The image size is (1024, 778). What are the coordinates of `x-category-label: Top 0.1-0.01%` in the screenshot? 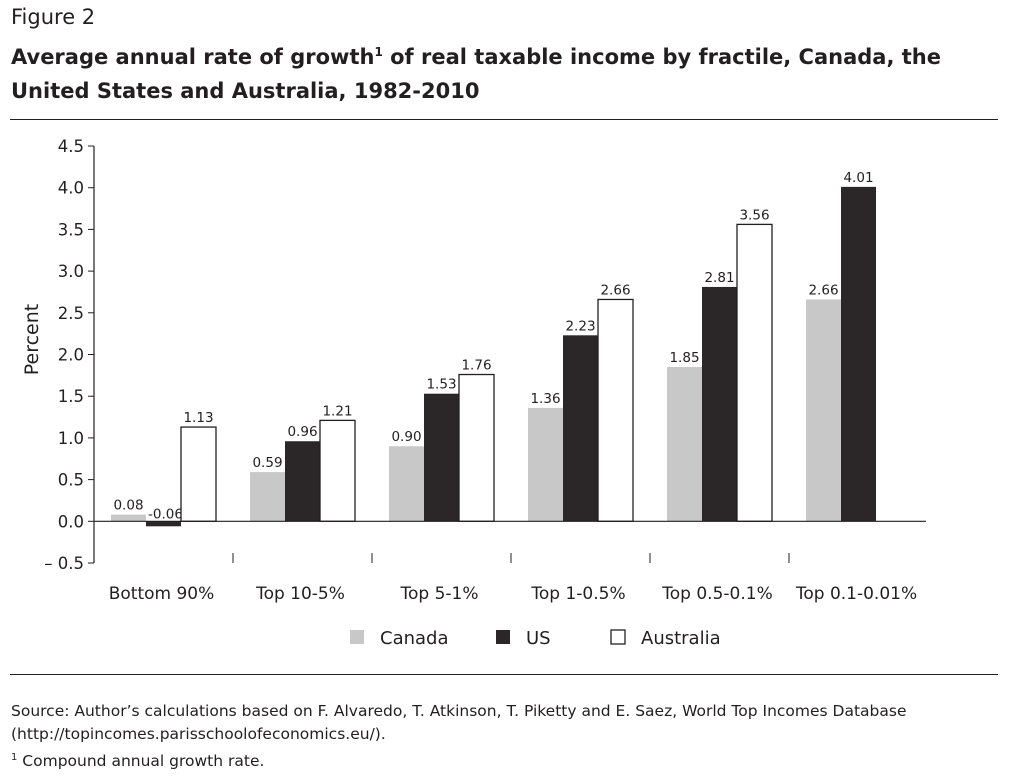 It's located at (856, 594).